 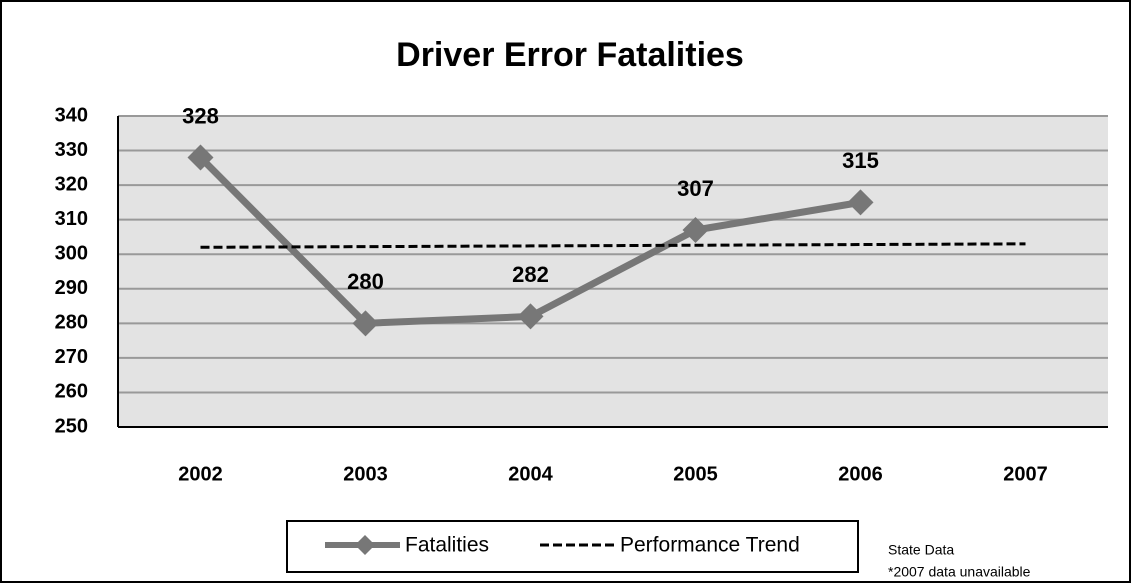 I want to click on data-label: 282, so click(x=530, y=274).